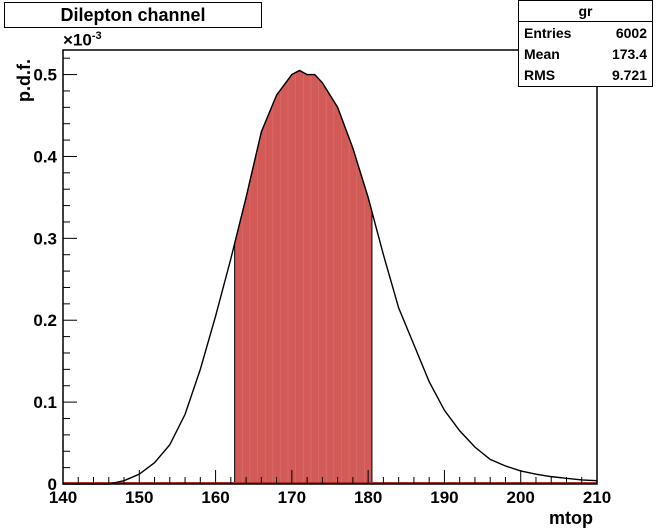 The width and height of the screenshot is (656, 532). What do you see at coordinates (45, 320) in the screenshot?
I see `y-tick-label: 0.2` at bounding box center [45, 320].